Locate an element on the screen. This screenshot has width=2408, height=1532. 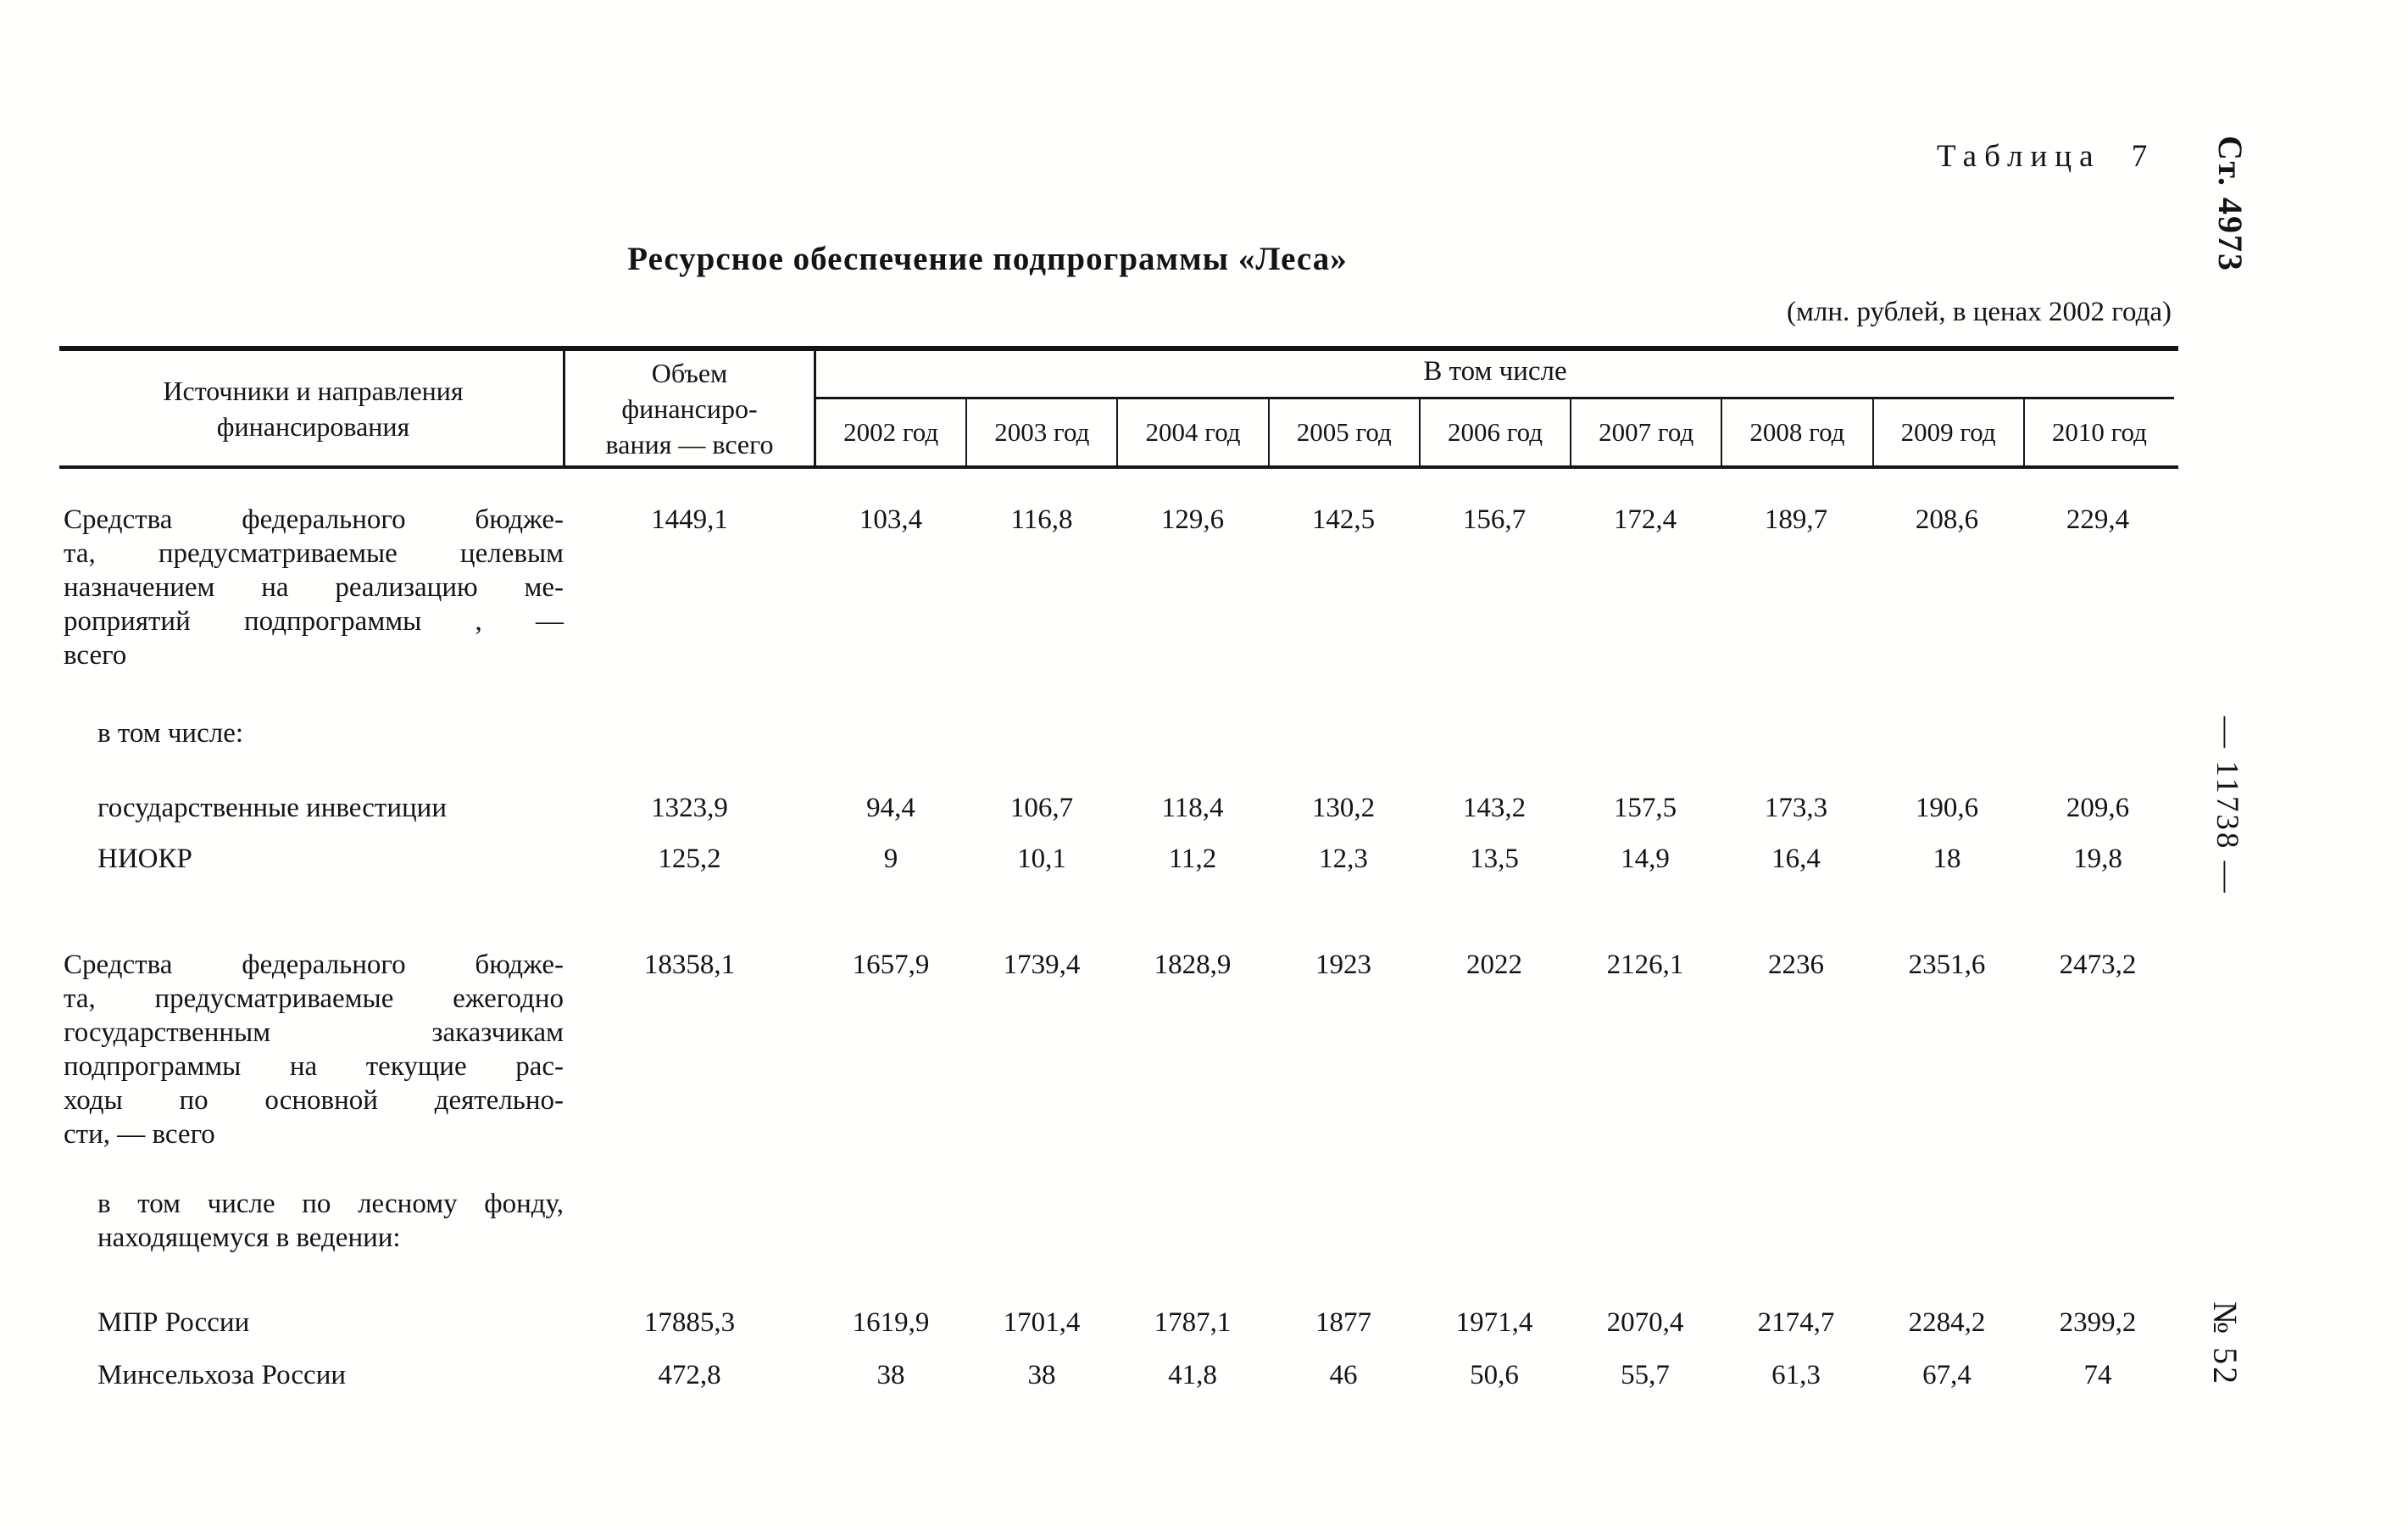
cell-year-2006: 1971,4 is located at coordinates (1494, 1323).